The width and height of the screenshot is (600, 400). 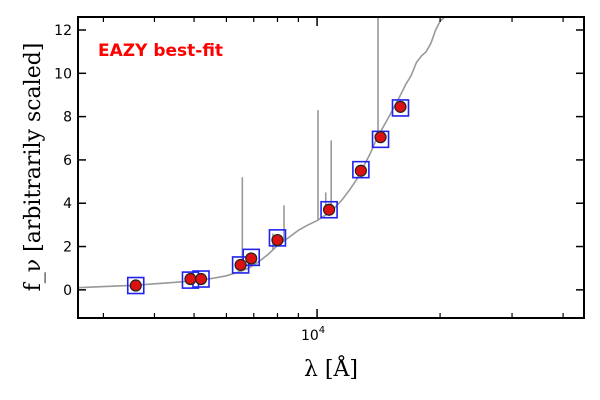 I want to click on y-tick-label: 6, so click(x=67, y=161).